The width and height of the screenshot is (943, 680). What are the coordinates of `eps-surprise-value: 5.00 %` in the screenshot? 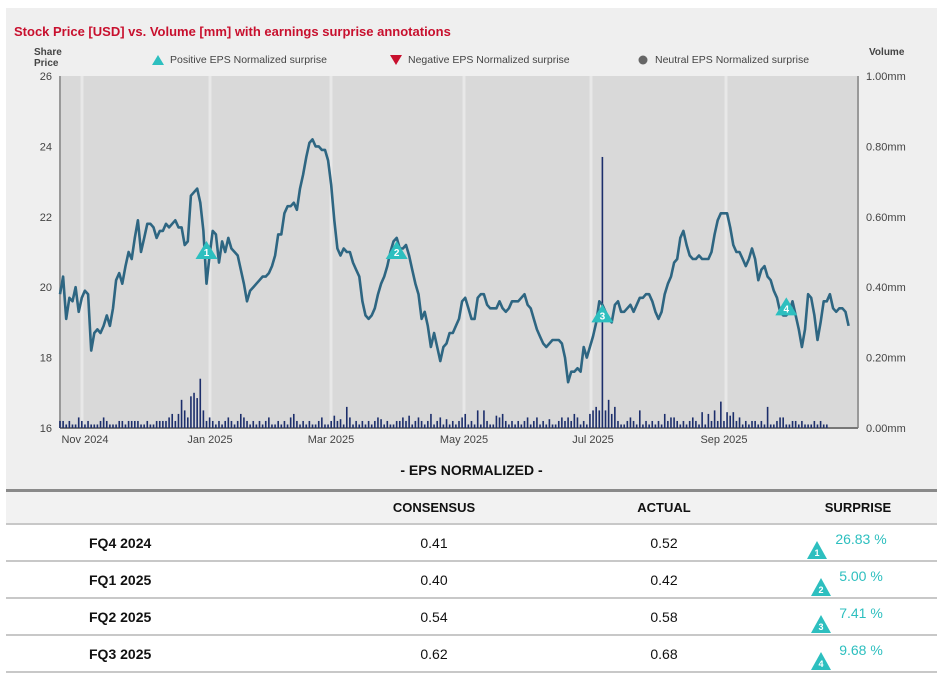 It's located at (861, 575).